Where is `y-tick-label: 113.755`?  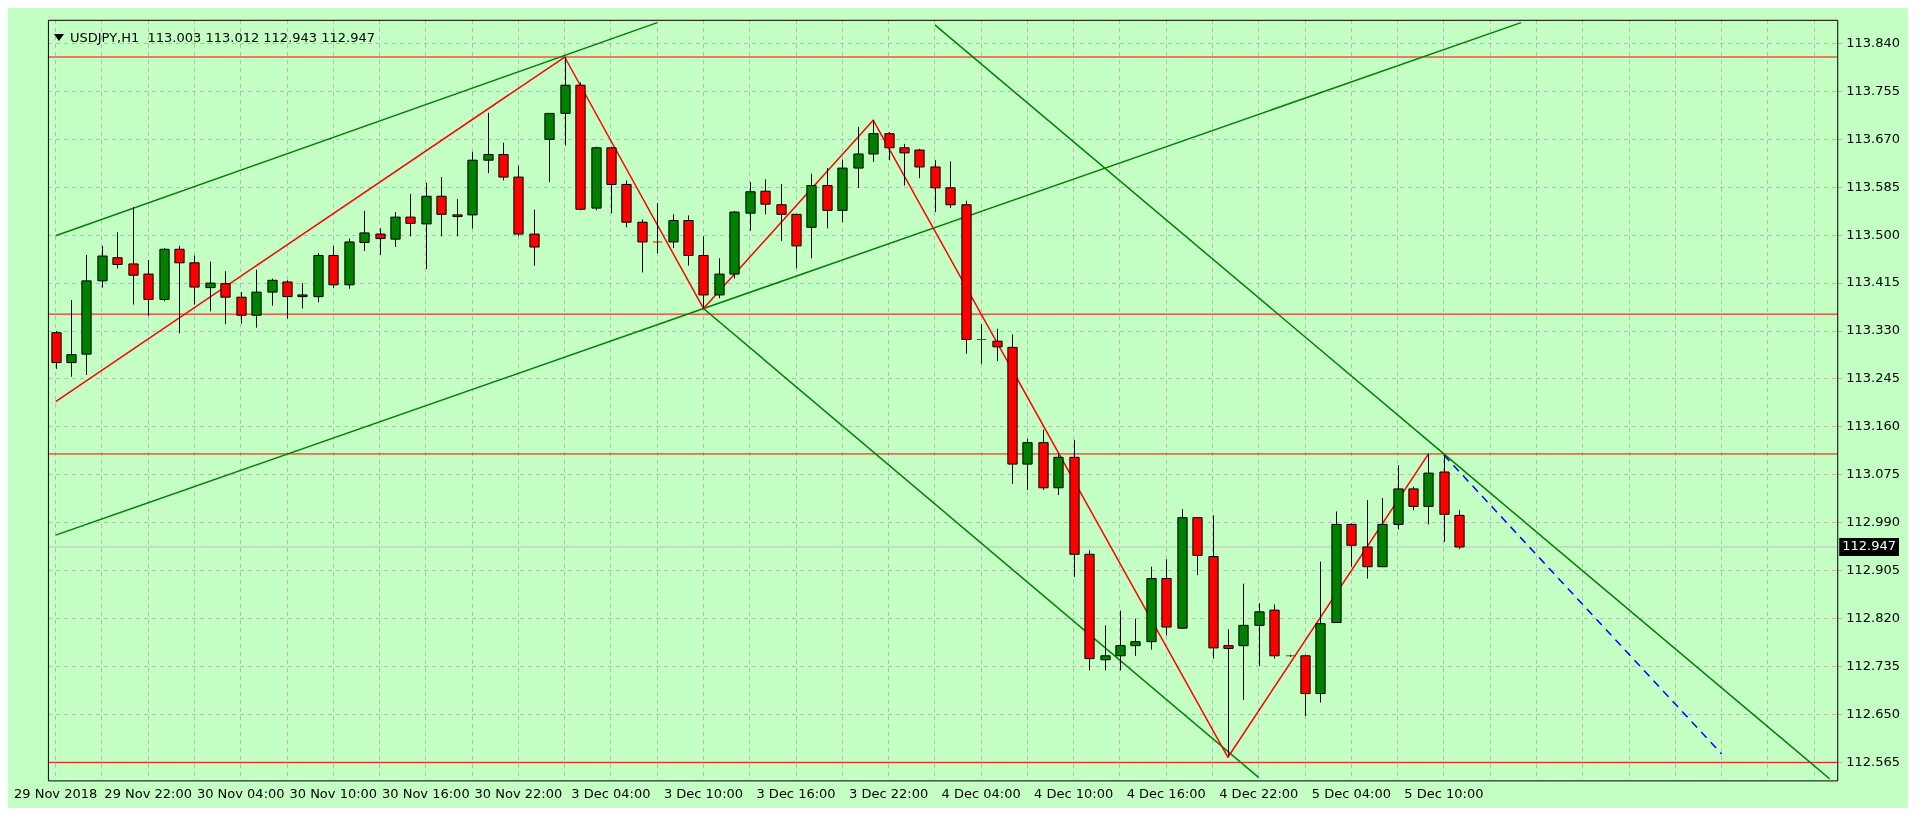 y-tick-label: 113.755 is located at coordinates (1873, 90).